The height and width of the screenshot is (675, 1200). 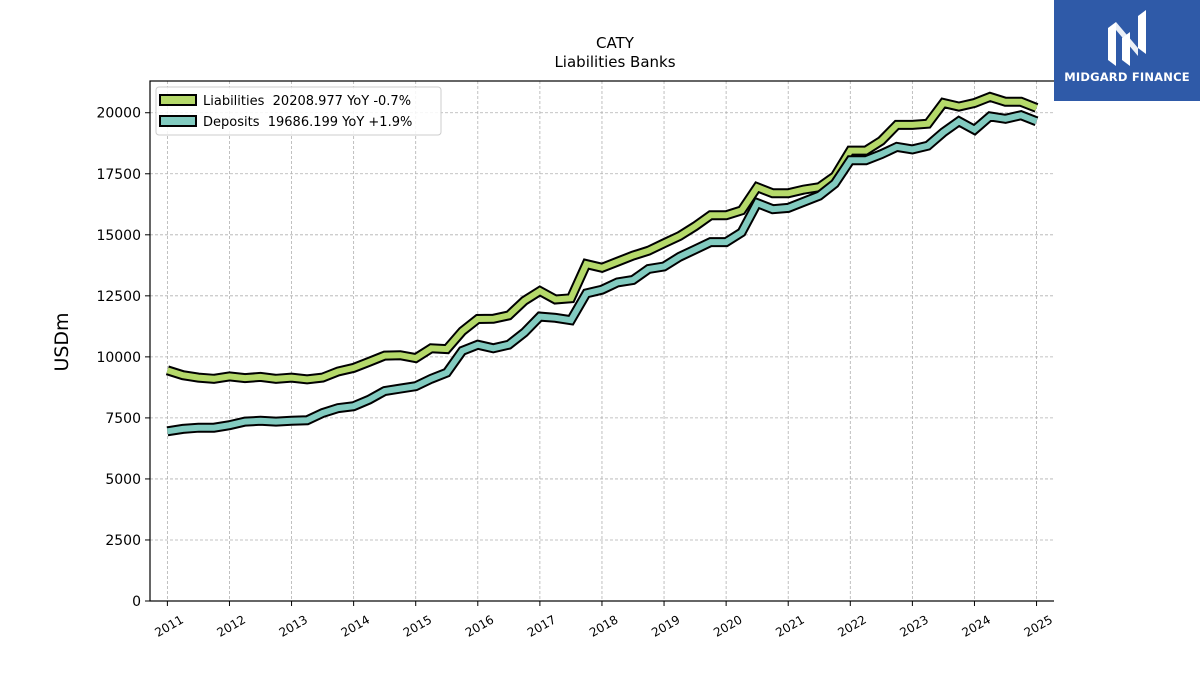 I want to click on x-tick-label: 2015, so click(x=417, y=625).